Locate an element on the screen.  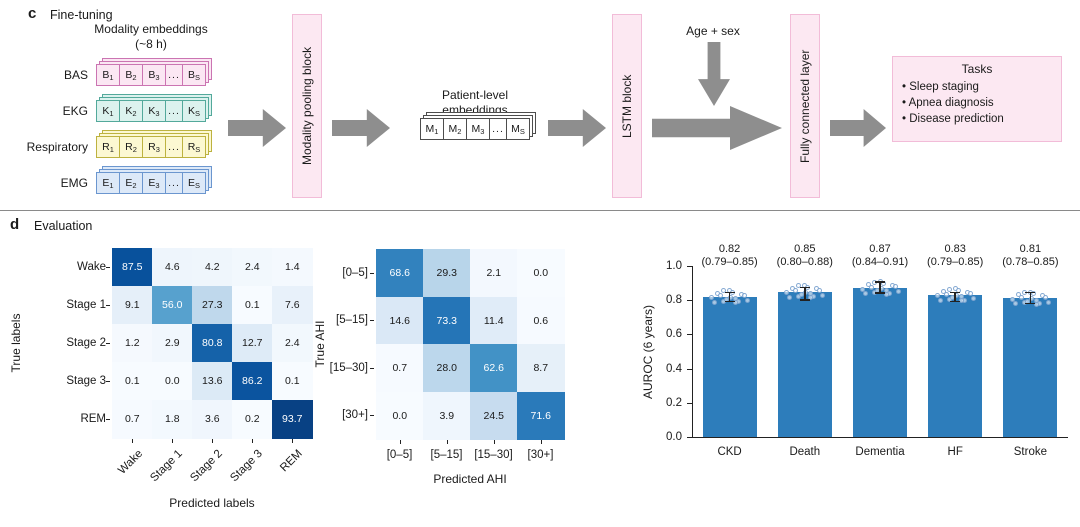
bar-value-label: 0.83 is located at coordinates (955, 249).